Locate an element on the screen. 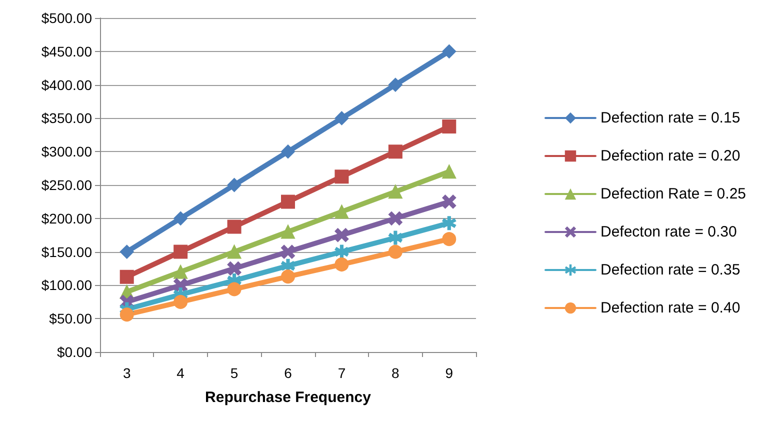 This screenshot has width=761, height=426. y-tick-label: $500.00 is located at coordinates (66, 18).